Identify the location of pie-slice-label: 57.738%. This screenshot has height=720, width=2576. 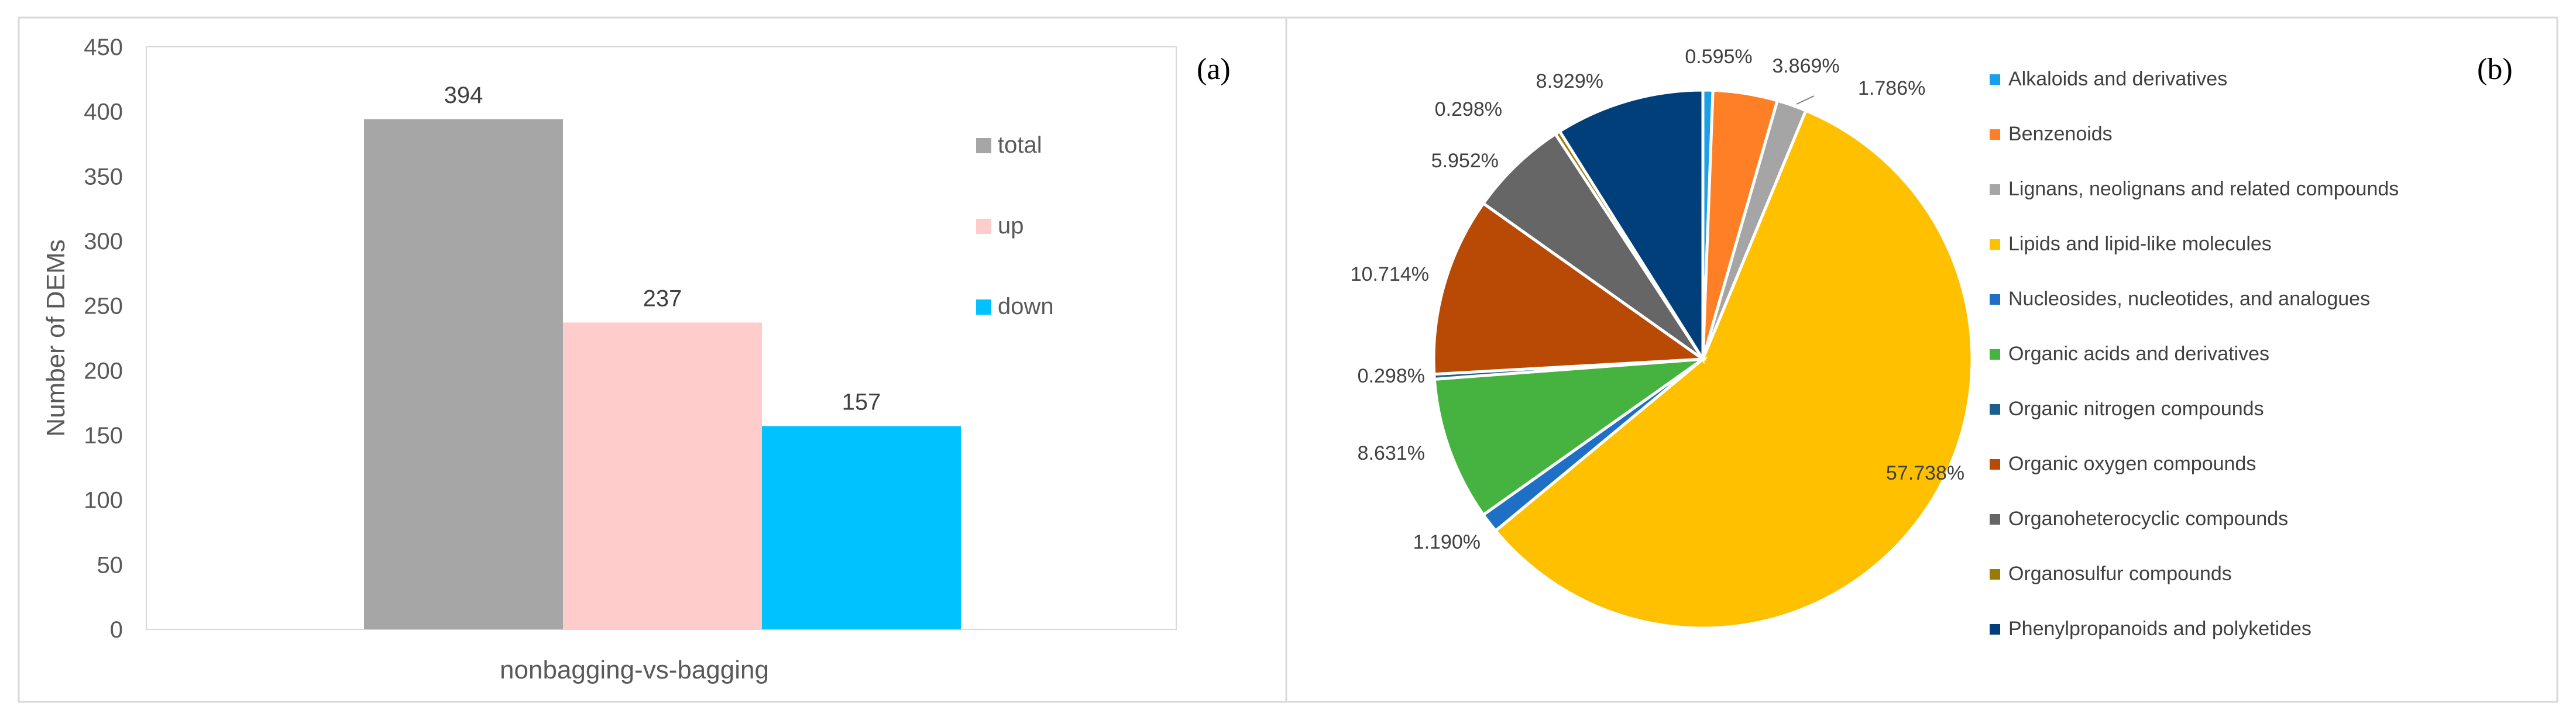
(1925, 473).